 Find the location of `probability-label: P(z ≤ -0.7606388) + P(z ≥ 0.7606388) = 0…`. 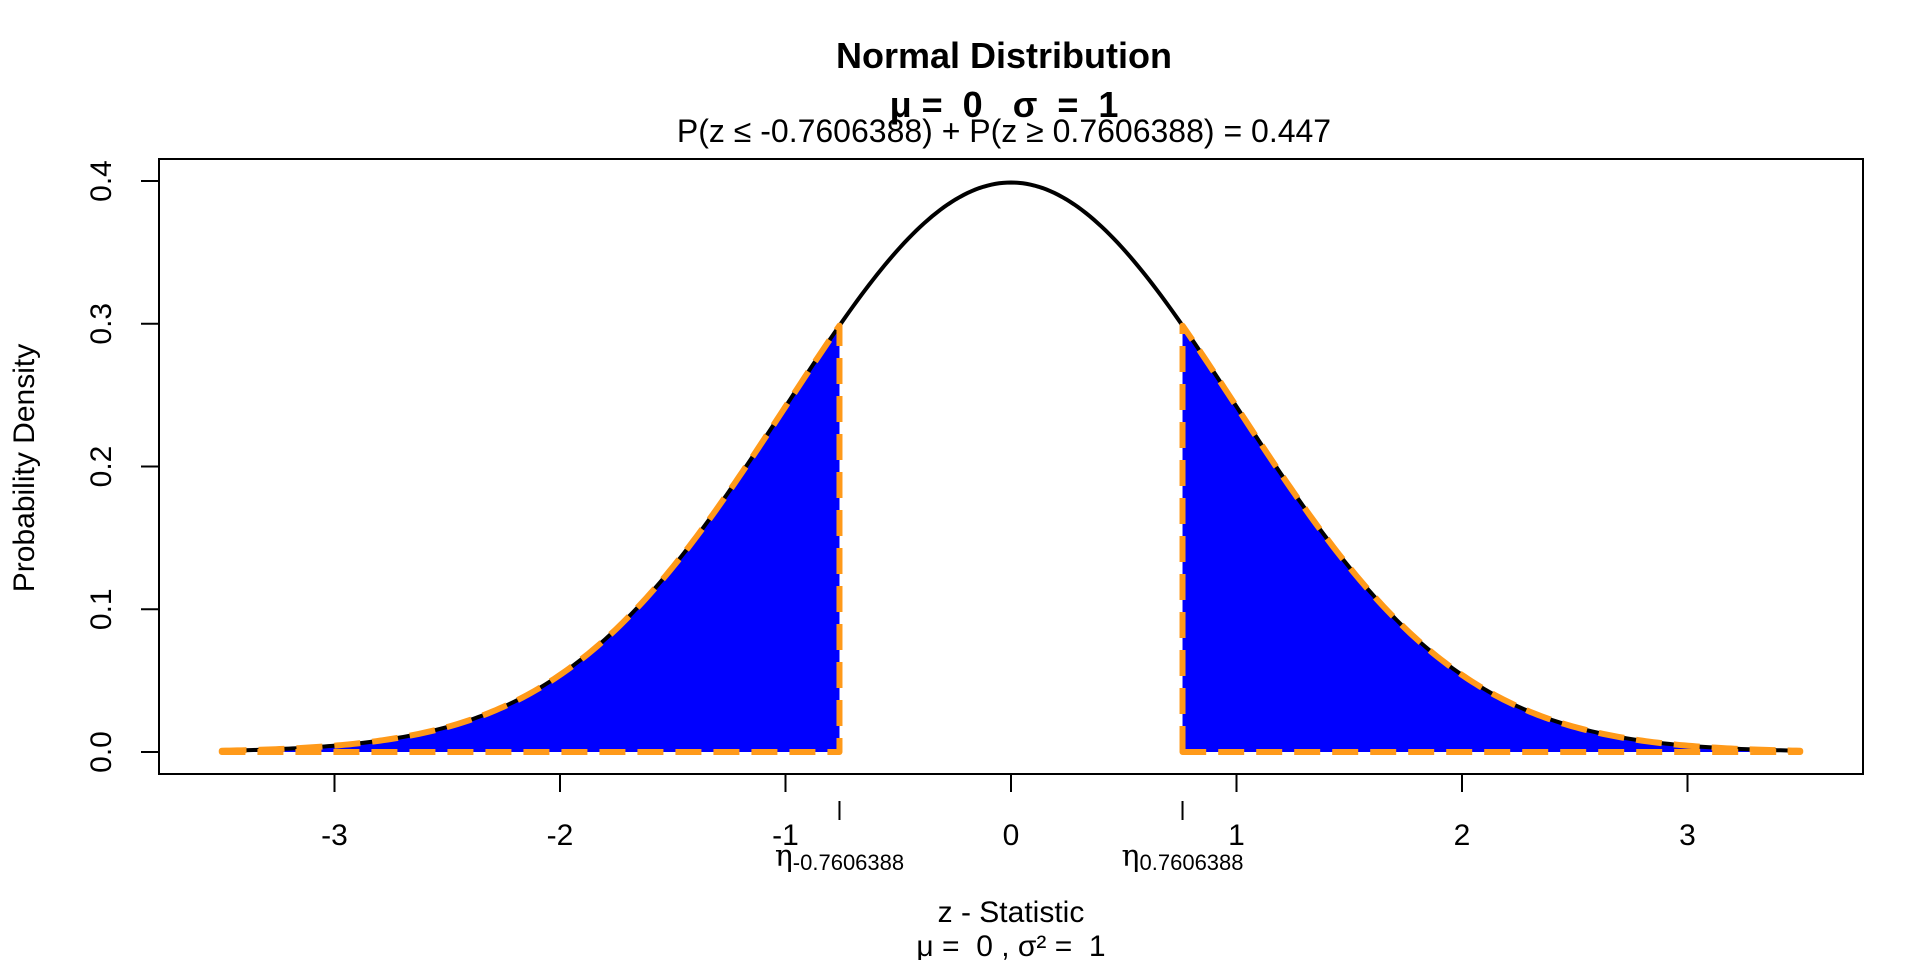

probability-label: P(z ≤ -0.7606388) + P(z ≥ 0.7606388) = 0… is located at coordinates (1004, 131).